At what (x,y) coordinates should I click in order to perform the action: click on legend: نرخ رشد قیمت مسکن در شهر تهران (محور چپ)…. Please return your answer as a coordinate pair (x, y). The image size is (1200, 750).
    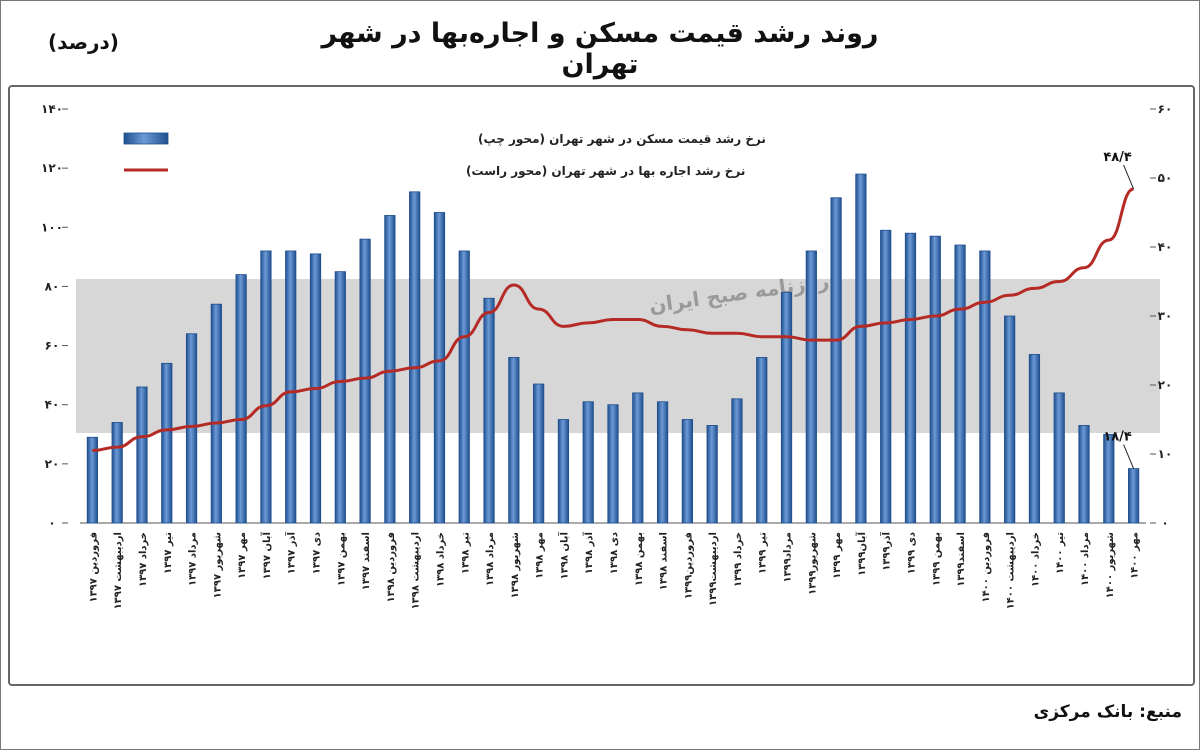
    Looking at the image, I should click on (444, 155).